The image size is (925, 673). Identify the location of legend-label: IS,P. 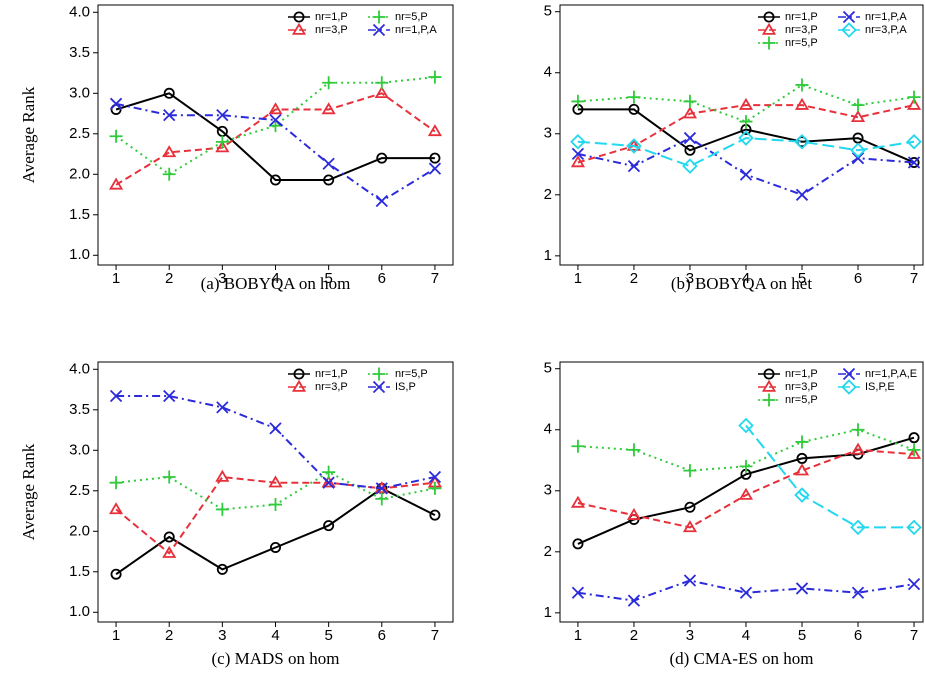
(405, 387).